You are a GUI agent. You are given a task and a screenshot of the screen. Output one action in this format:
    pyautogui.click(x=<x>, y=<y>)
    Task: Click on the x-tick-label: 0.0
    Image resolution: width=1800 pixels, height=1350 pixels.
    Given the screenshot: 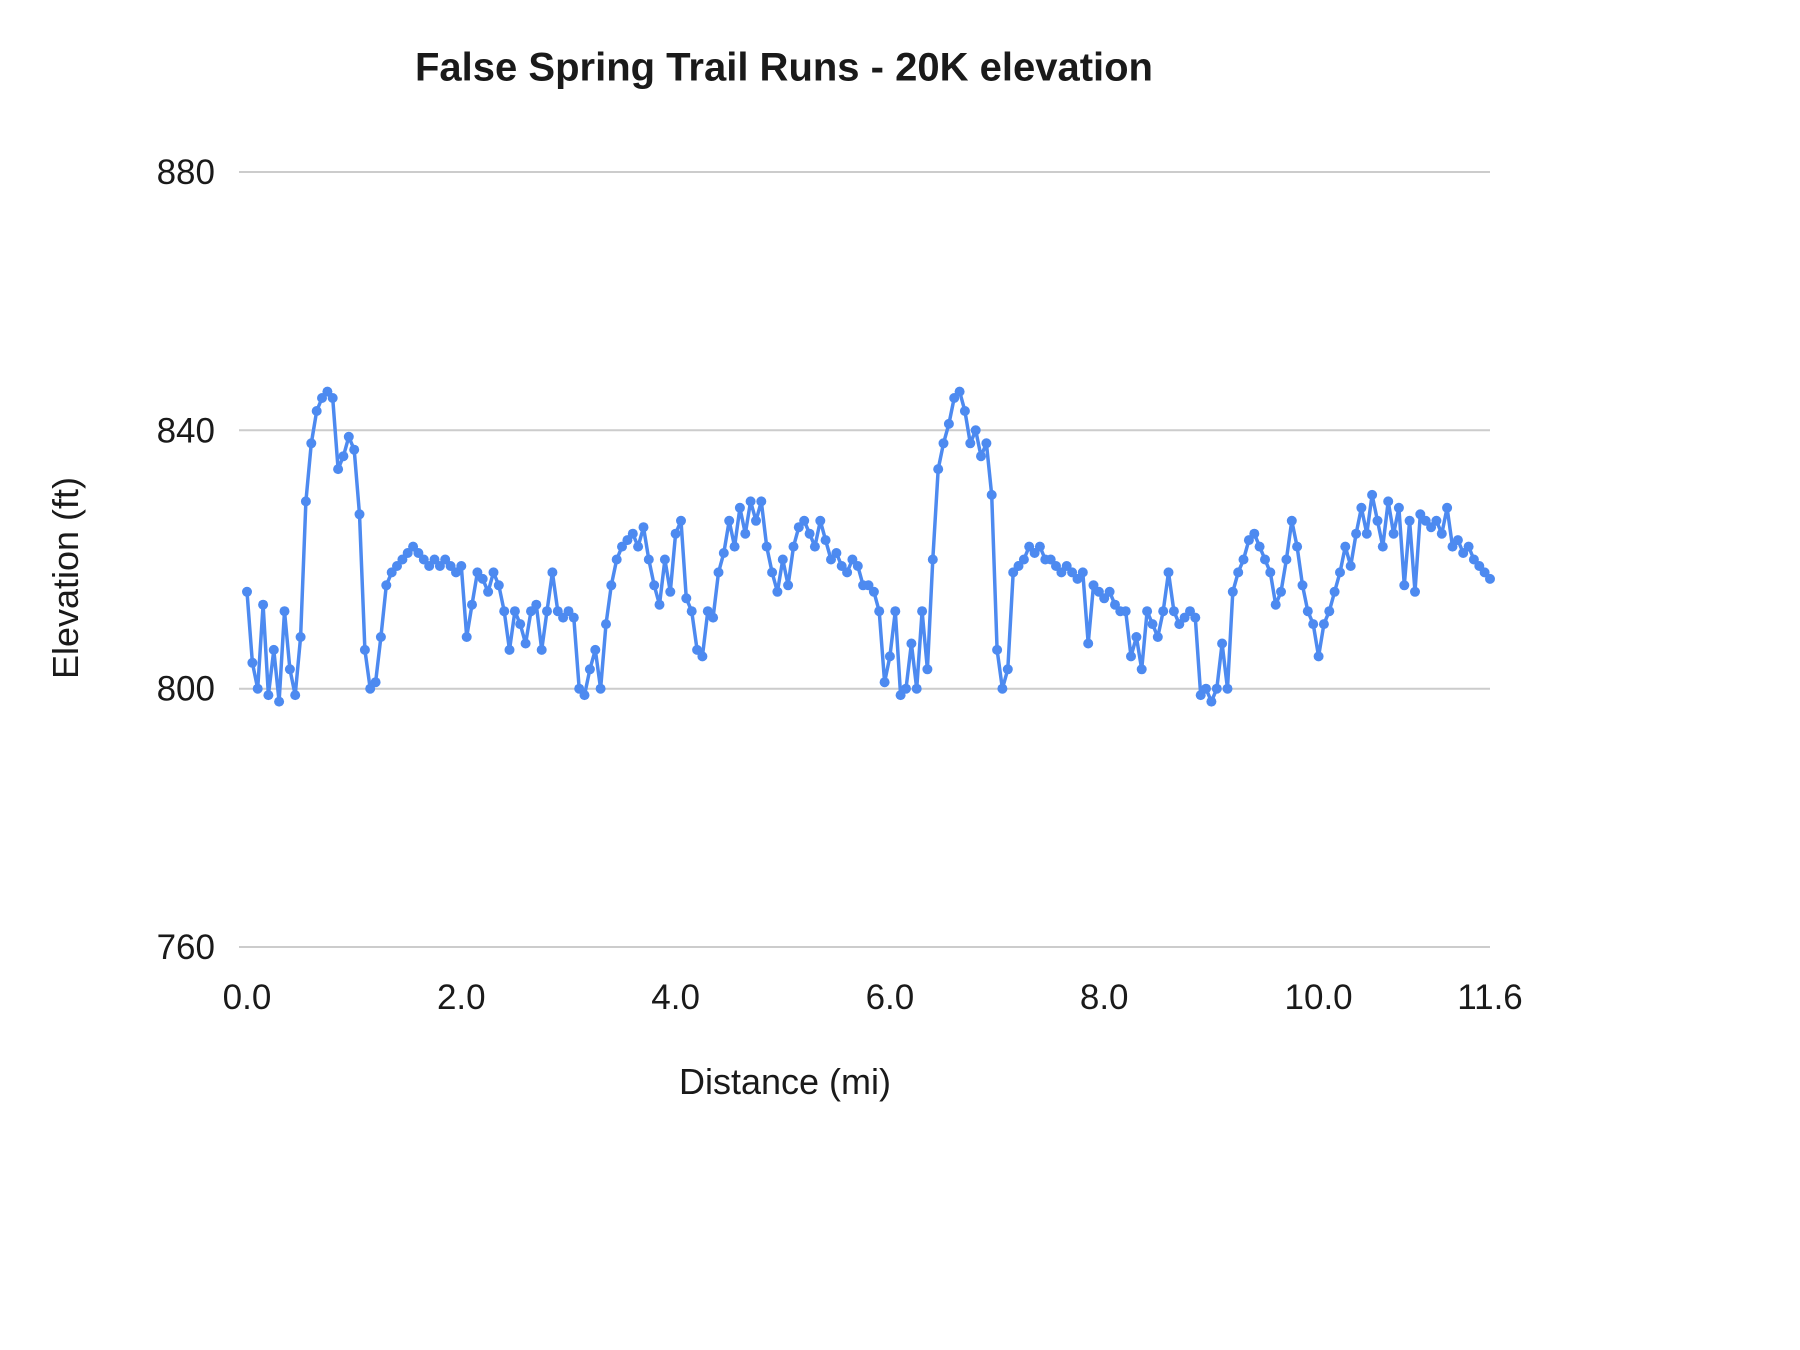 What is the action you would take?
    pyautogui.click(x=247, y=997)
    